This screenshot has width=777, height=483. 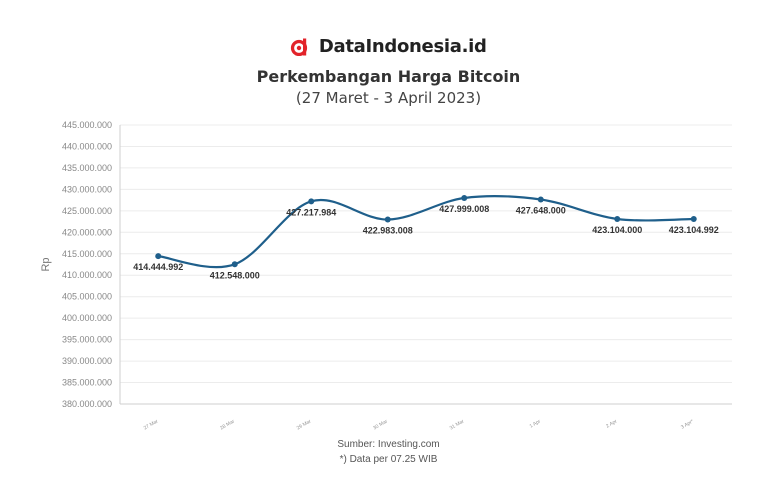 What do you see at coordinates (87, 340) in the screenshot?
I see `y-tick-label: 395.000.000` at bounding box center [87, 340].